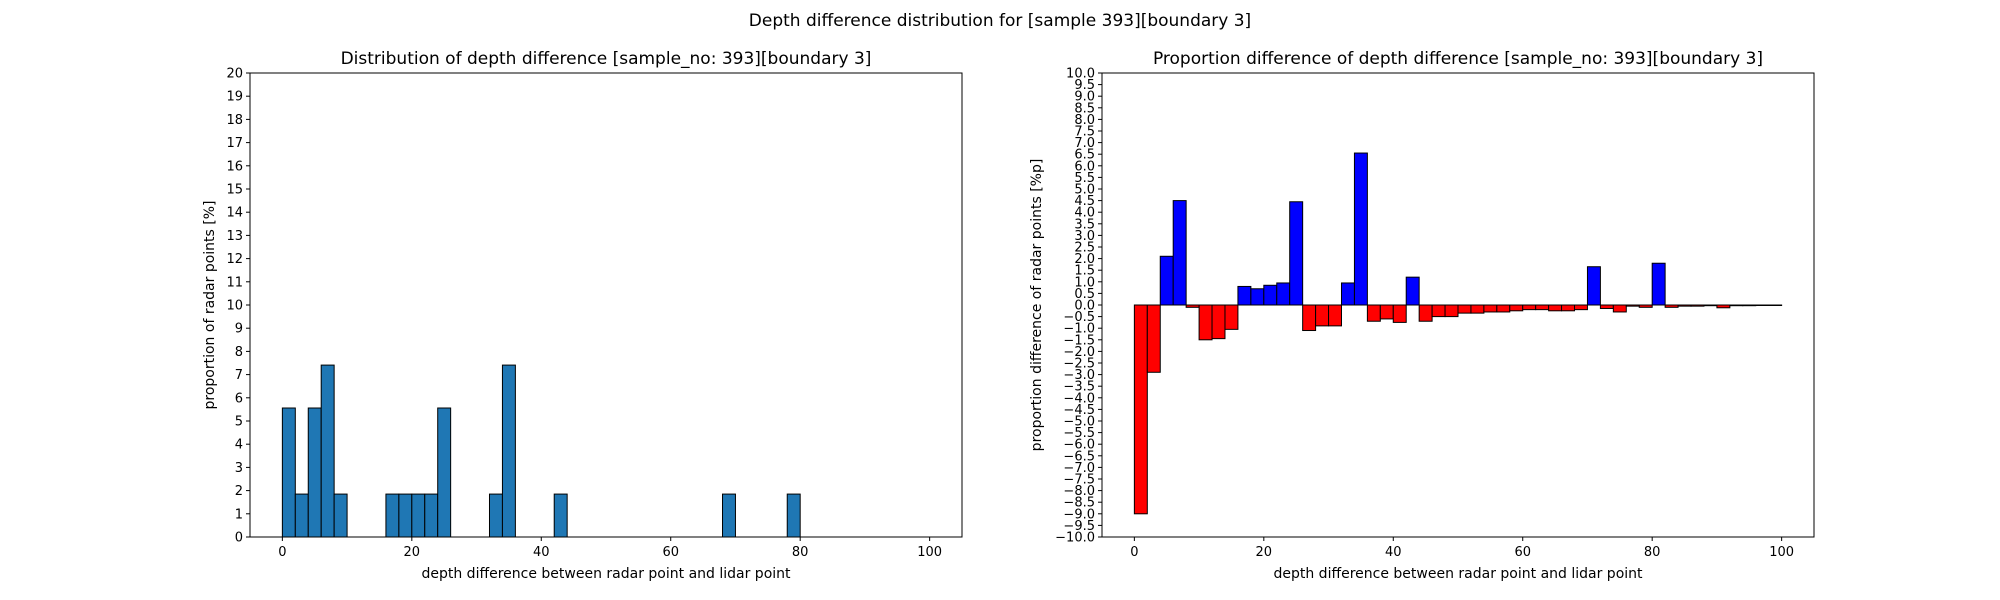 Image resolution: width=2000 pixels, height=600 pixels. What do you see at coordinates (1084, 294) in the screenshot?
I see `y-tick-label: 0.5` at bounding box center [1084, 294].